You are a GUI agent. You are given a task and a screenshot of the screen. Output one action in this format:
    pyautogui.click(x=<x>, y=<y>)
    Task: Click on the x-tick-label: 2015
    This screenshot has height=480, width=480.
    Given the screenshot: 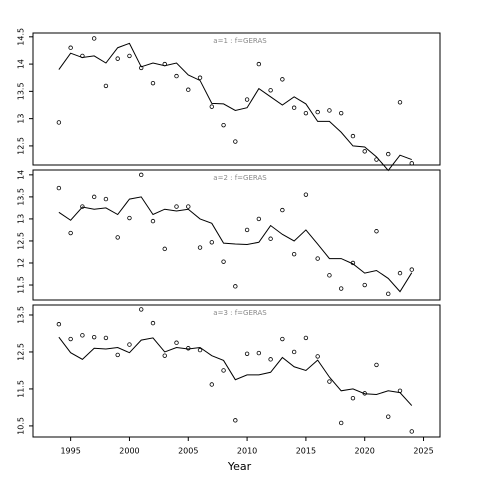 What is the action you would take?
    pyautogui.click(x=306, y=451)
    